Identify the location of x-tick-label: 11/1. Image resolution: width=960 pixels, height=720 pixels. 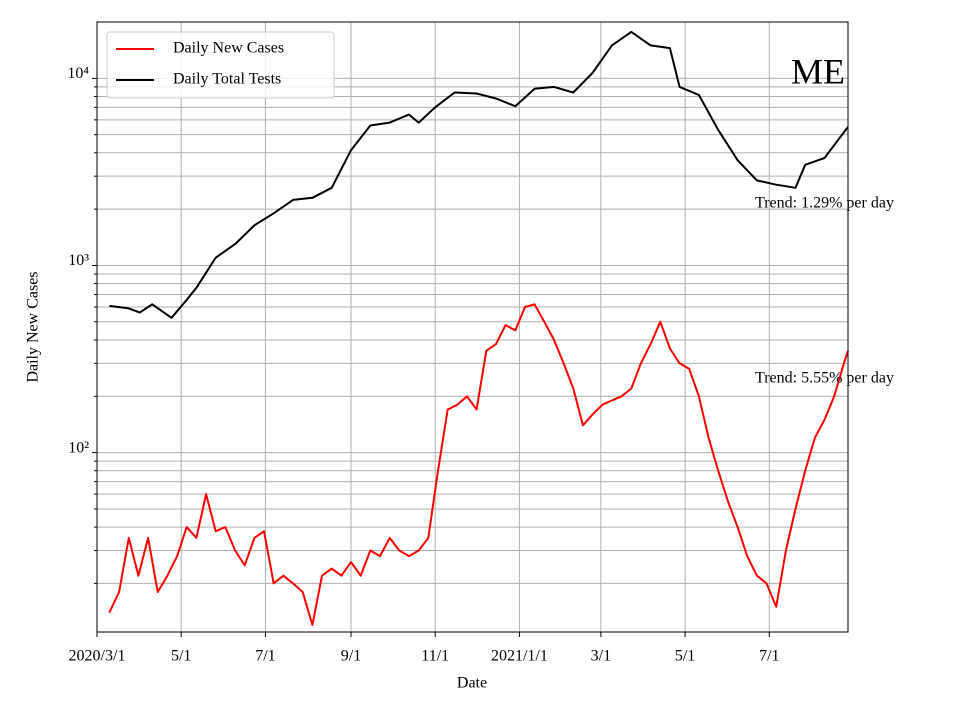
(435, 656).